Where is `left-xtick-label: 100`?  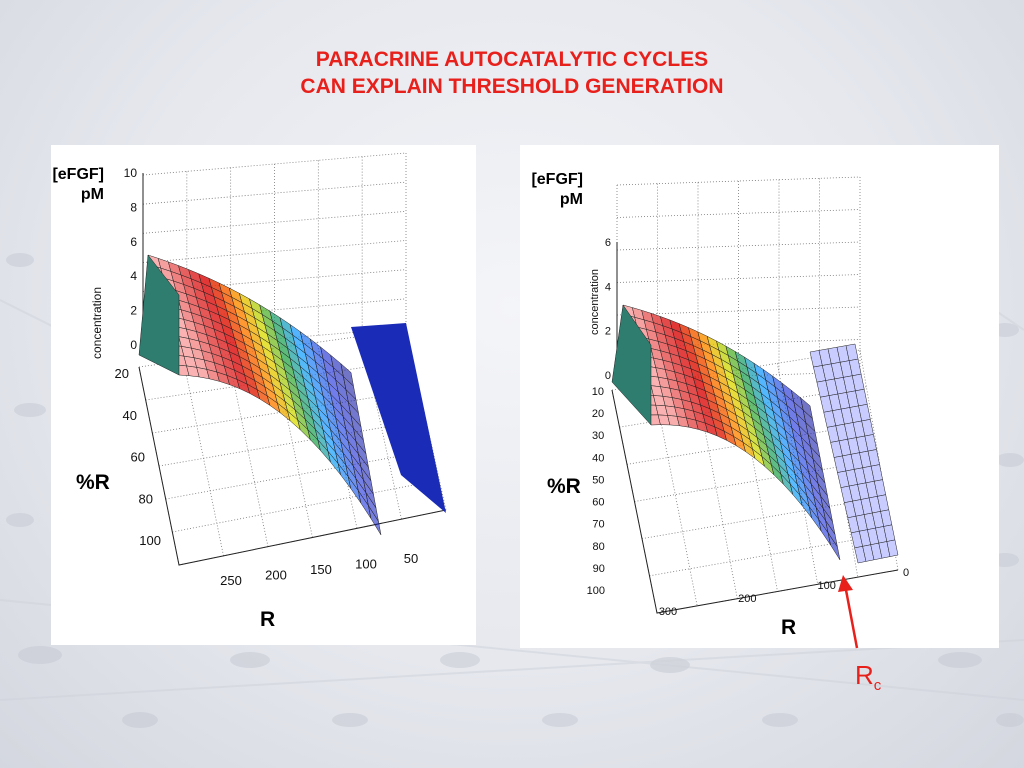 left-xtick-label: 100 is located at coordinates (366, 564).